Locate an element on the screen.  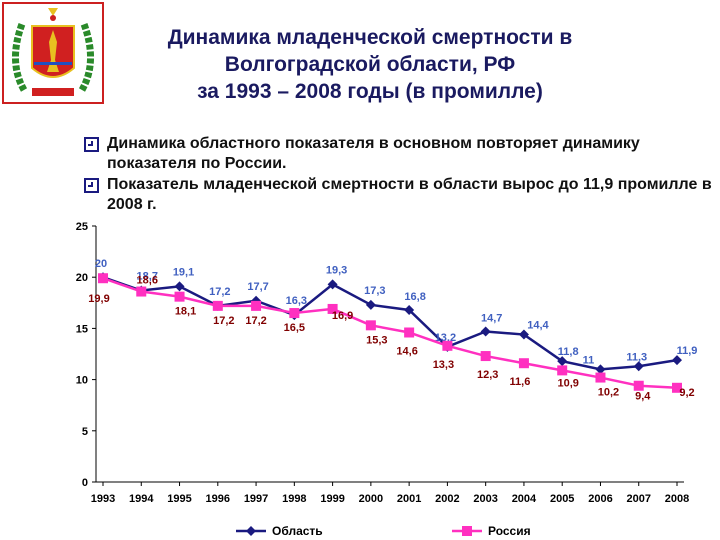
data-label: 19,9 is located at coordinates (98, 299).